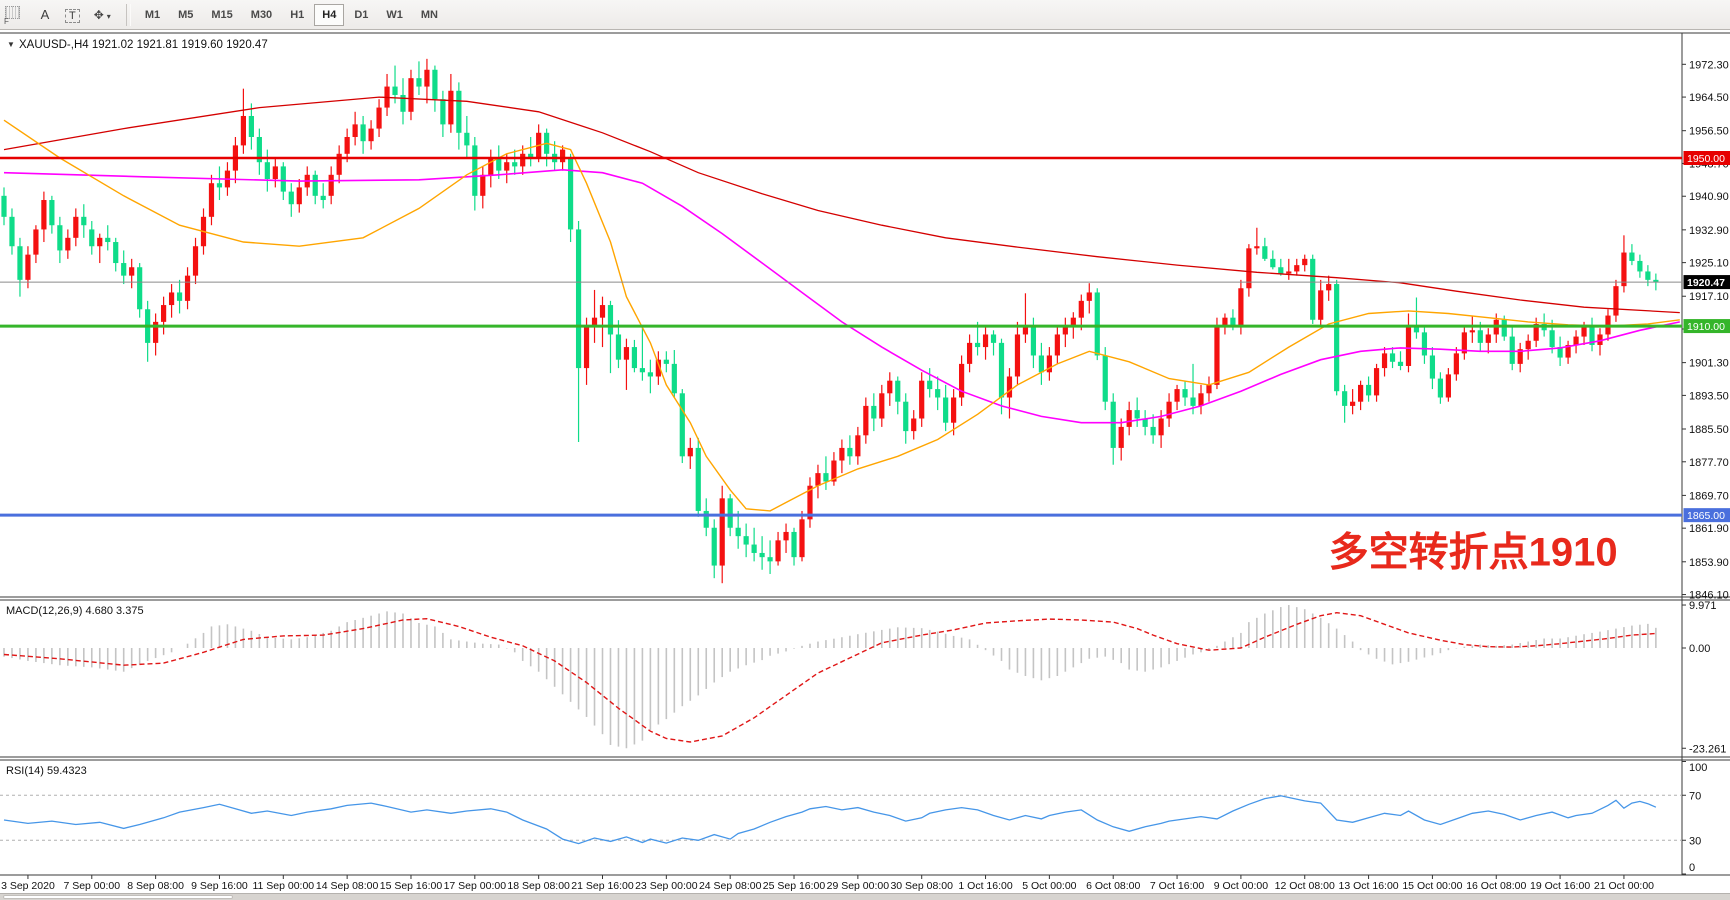 This screenshot has height=900, width=1730. Describe the element at coordinates (1709, 496) in the screenshot. I see `svg-text: 1869.70` at that location.